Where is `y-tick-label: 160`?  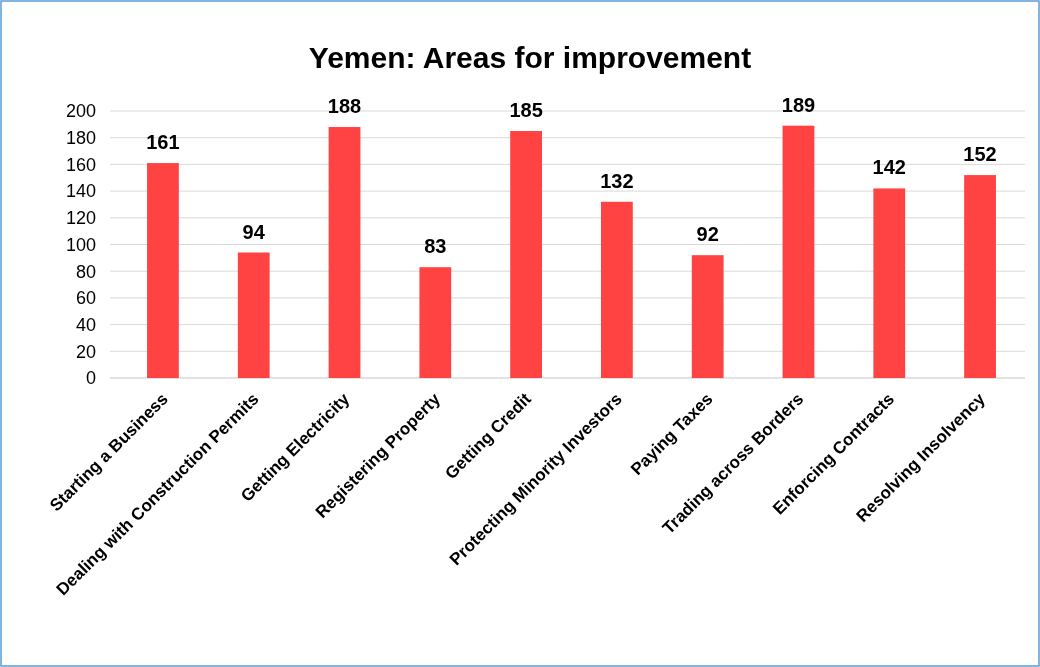
y-tick-label: 160 is located at coordinates (80, 164).